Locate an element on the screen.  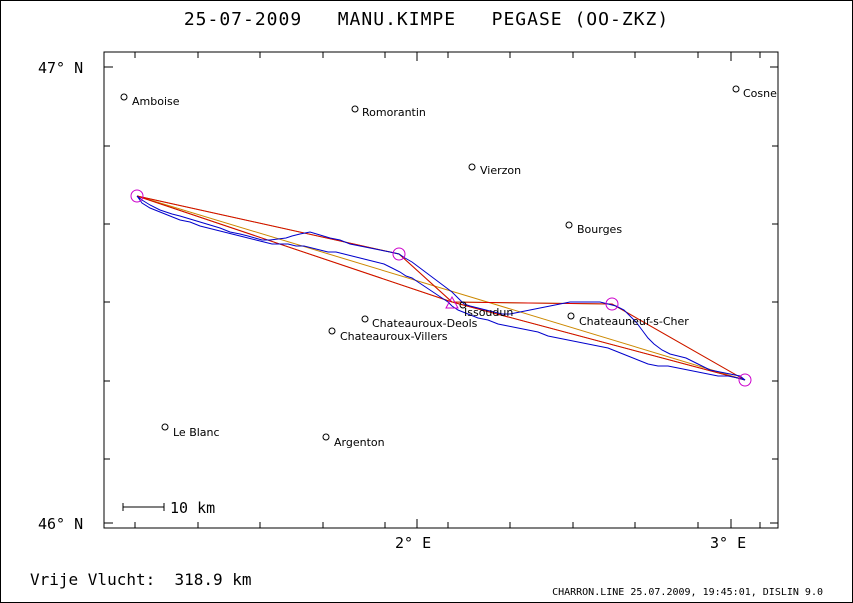
lat-bottom-label: 46° N is located at coordinates (60, 524).